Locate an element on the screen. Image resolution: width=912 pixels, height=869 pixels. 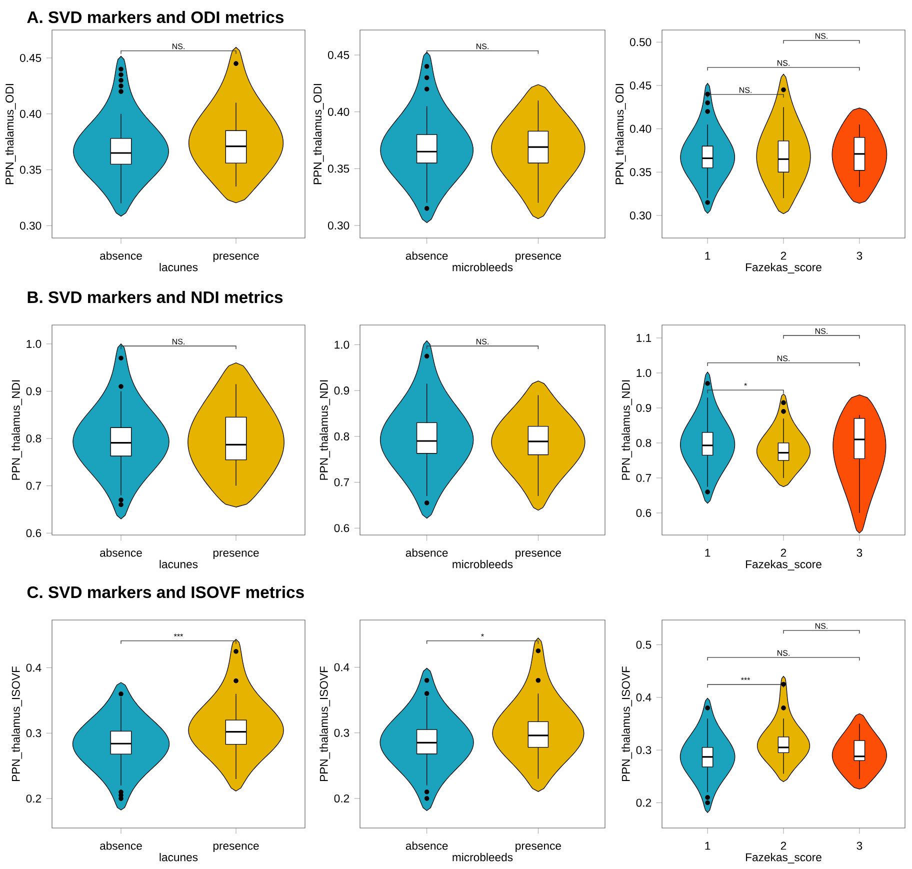
y-tick-label: 0.50 is located at coordinates (641, 42).